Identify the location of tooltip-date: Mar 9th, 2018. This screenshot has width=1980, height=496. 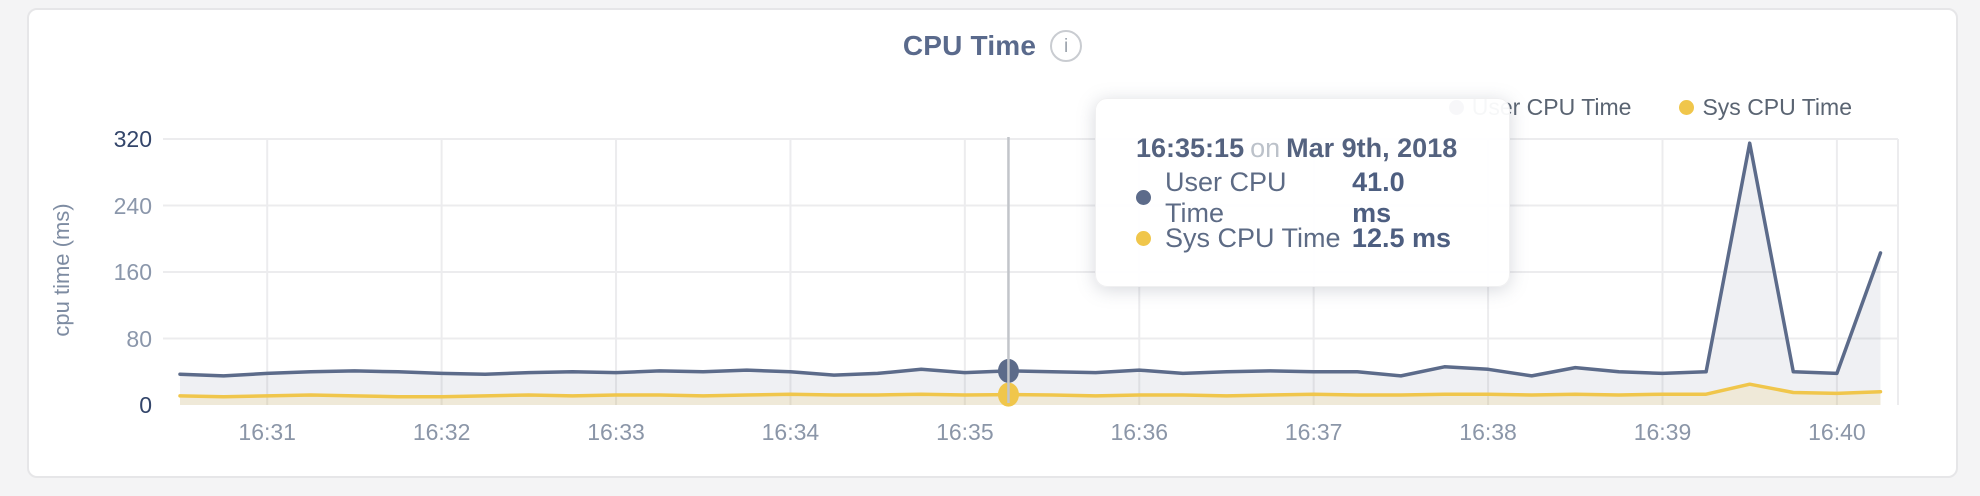
(1372, 148).